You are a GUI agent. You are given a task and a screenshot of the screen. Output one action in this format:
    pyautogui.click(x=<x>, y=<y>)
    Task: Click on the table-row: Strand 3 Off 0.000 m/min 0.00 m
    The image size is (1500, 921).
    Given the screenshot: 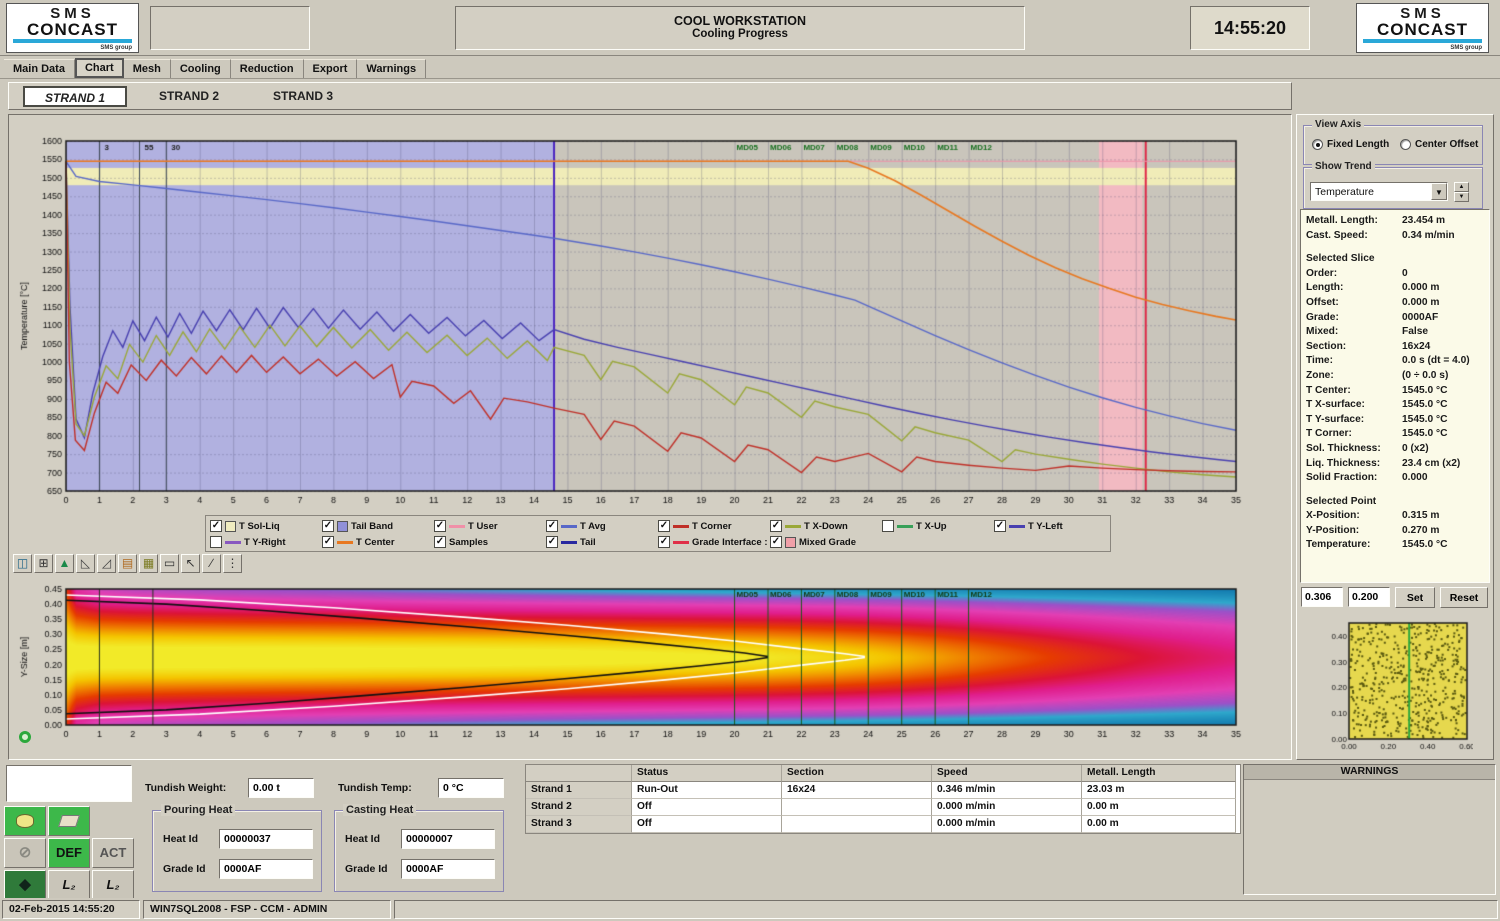 What is the action you would take?
    pyautogui.click(x=883, y=824)
    